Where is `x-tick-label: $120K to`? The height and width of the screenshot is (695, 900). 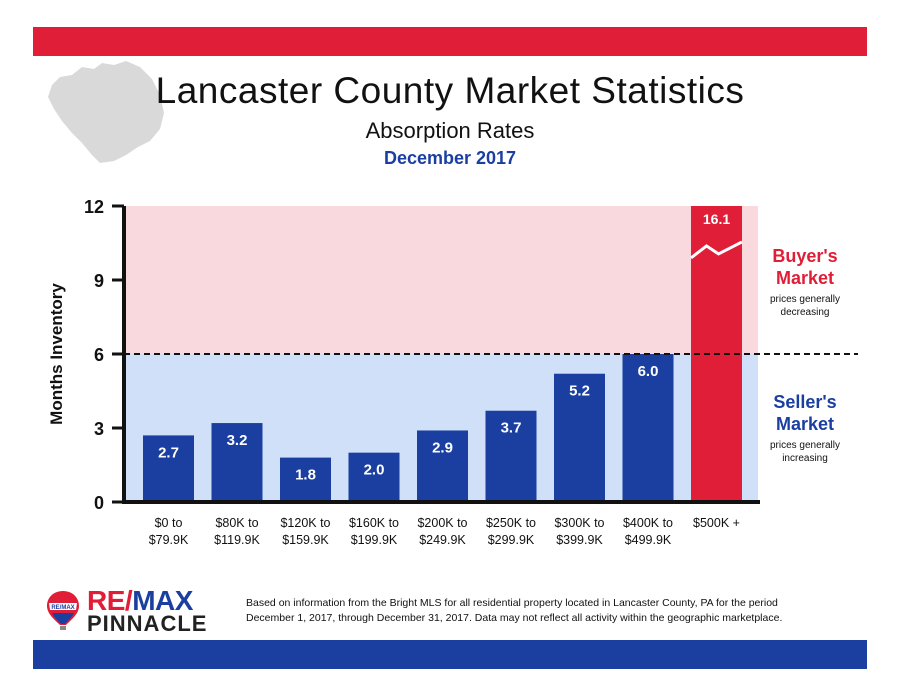
x-tick-label: $120K to is located at coordinates (305, 523).